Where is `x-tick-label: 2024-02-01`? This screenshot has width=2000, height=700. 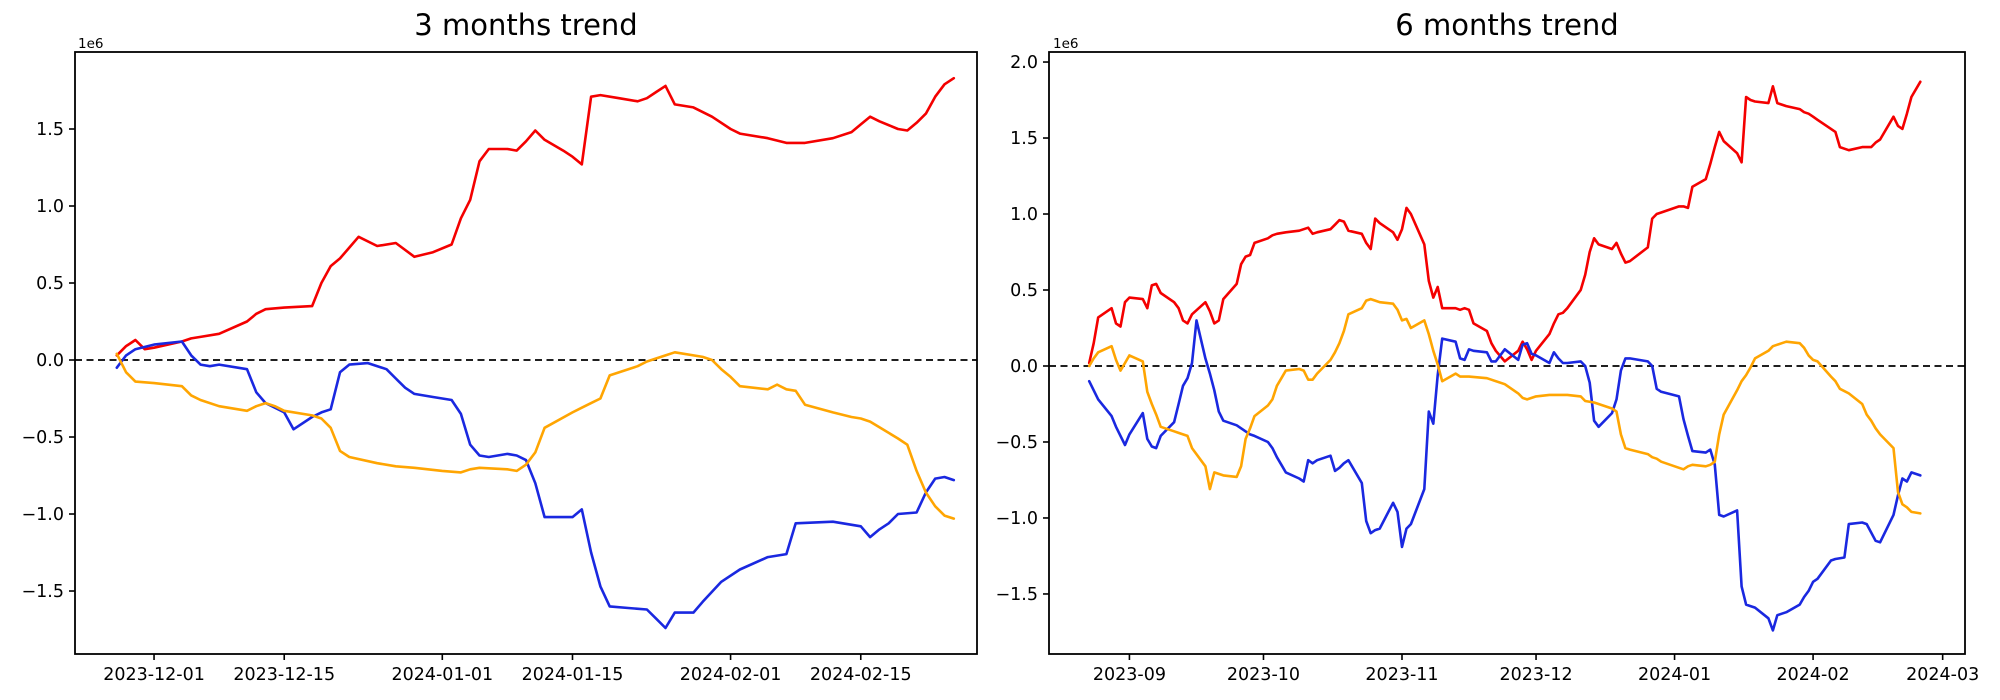
x-tick-label: 2024-02-01 is located at coordinates (731, 675).